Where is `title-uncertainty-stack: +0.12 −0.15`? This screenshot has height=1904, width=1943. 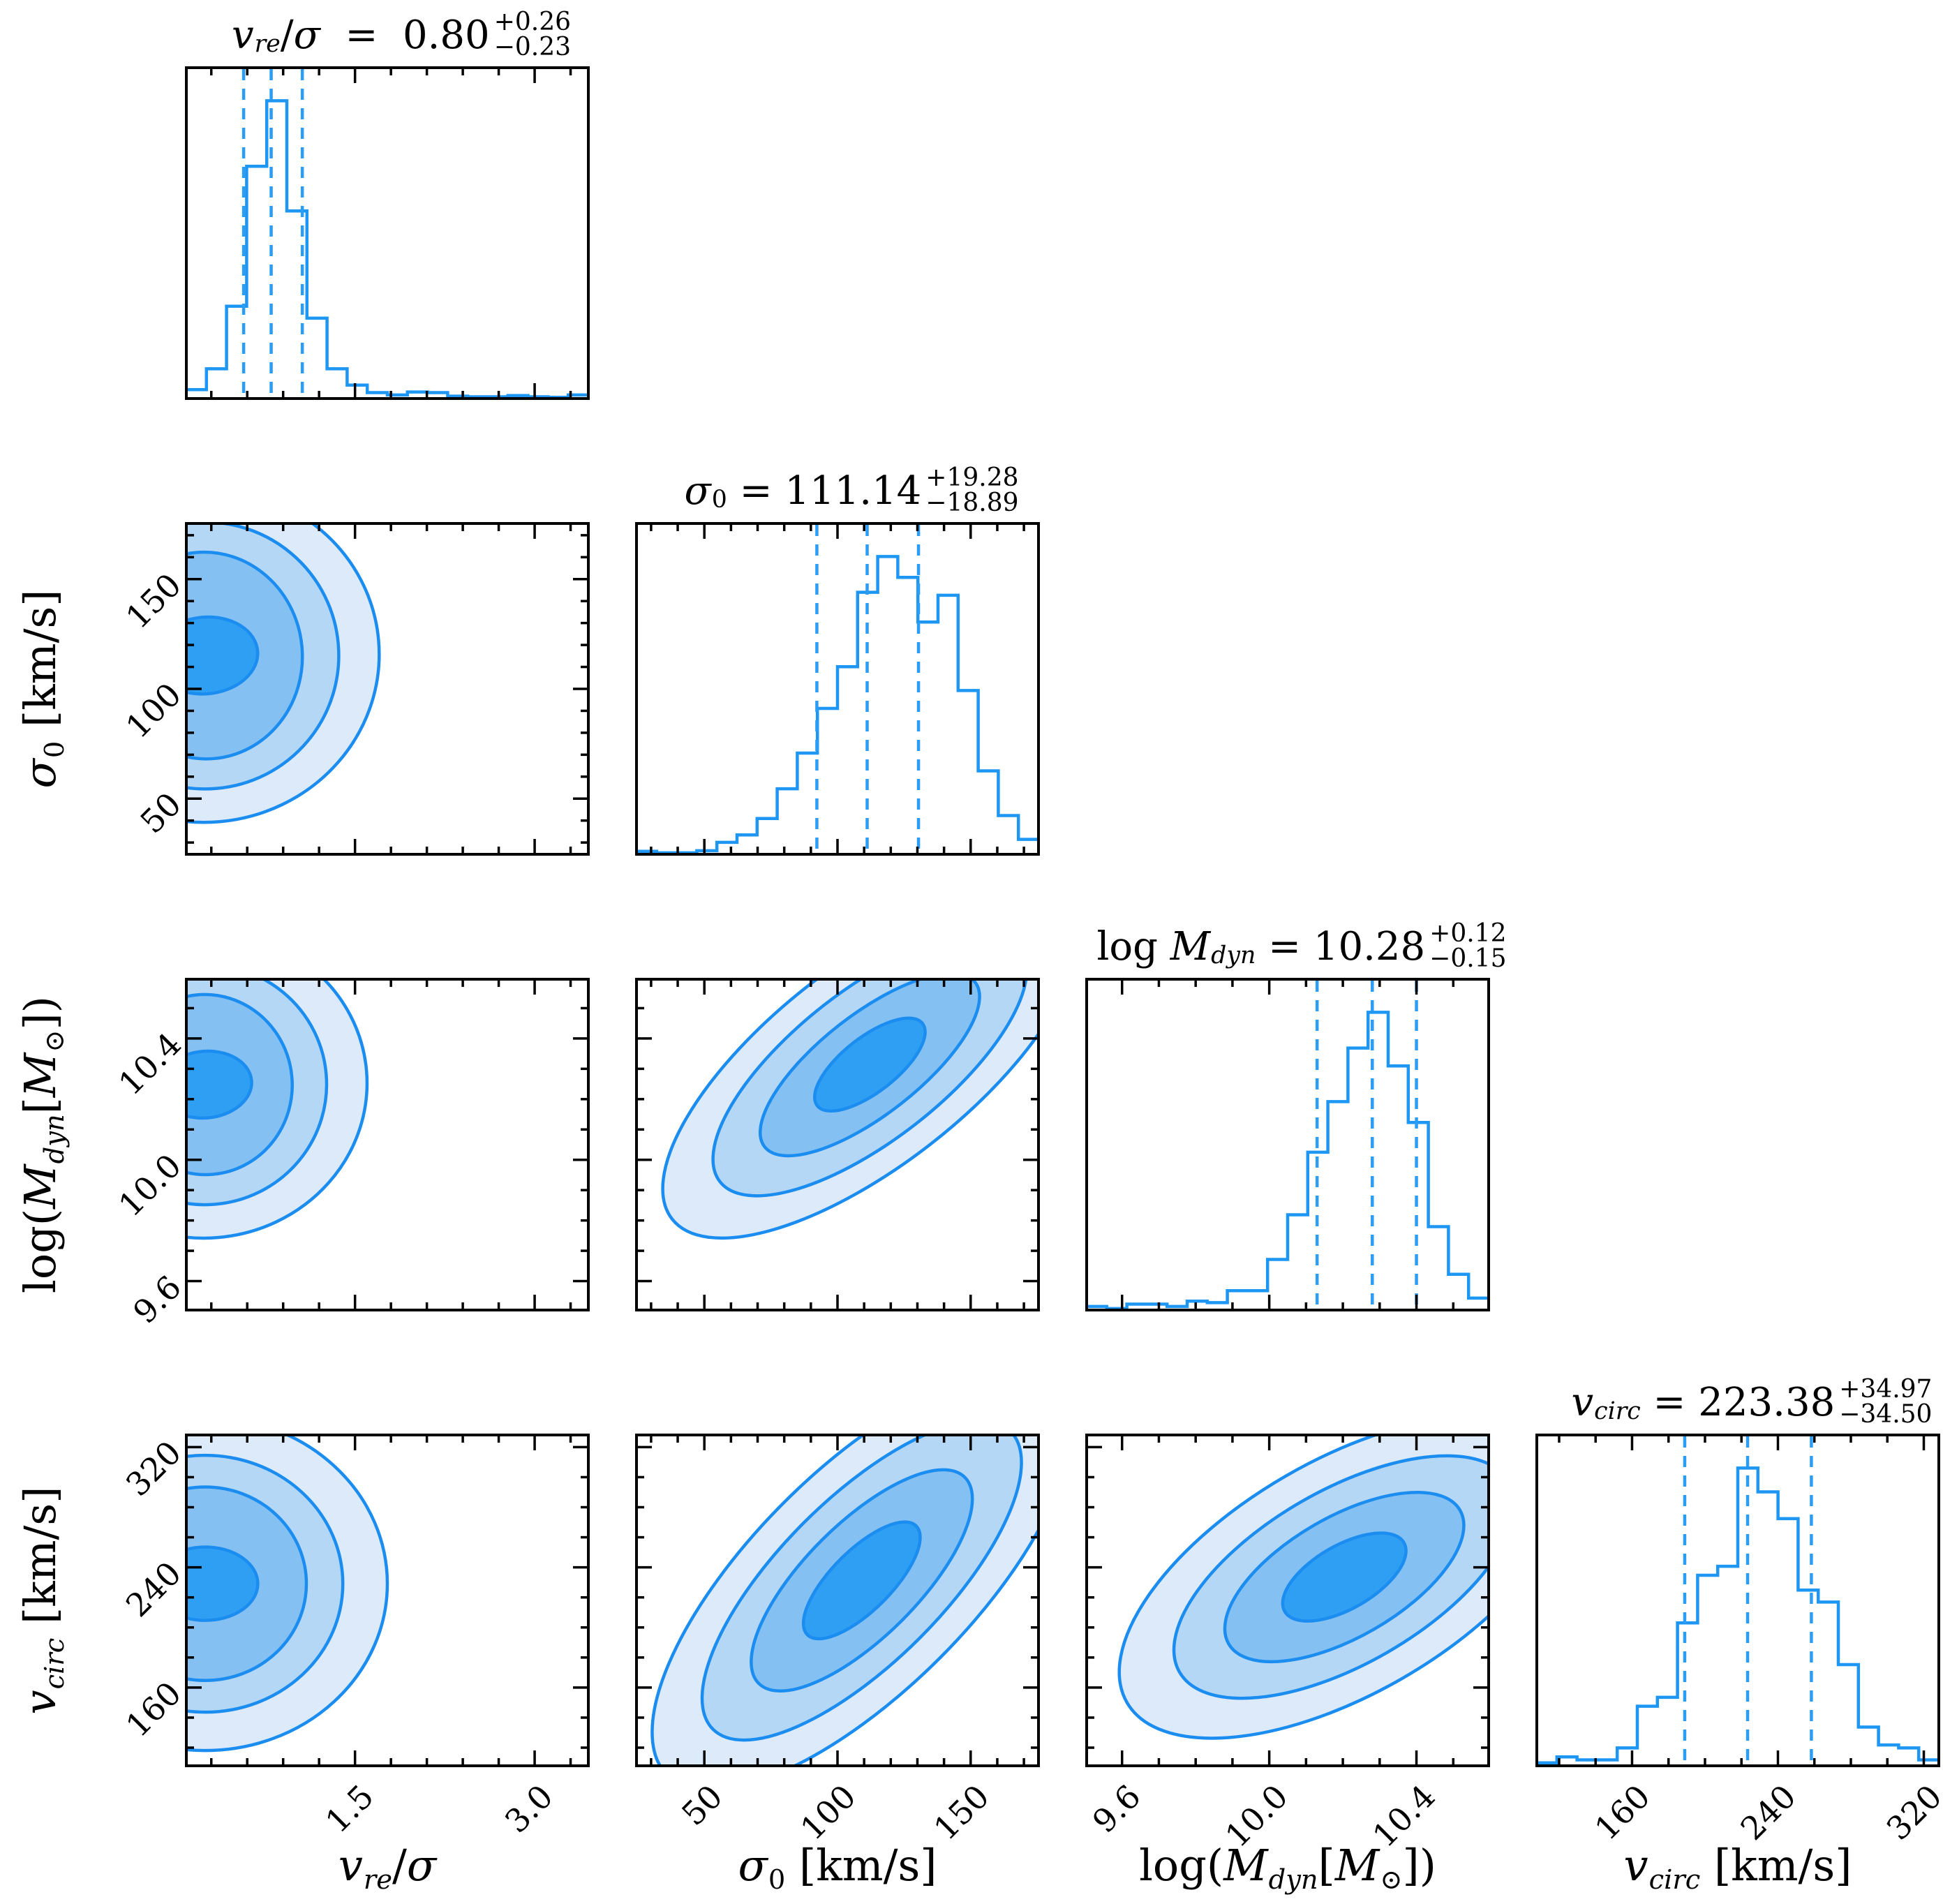
title-uncertainty-stack: +0.12 −0.15 is located at coordinates (1467, 946).